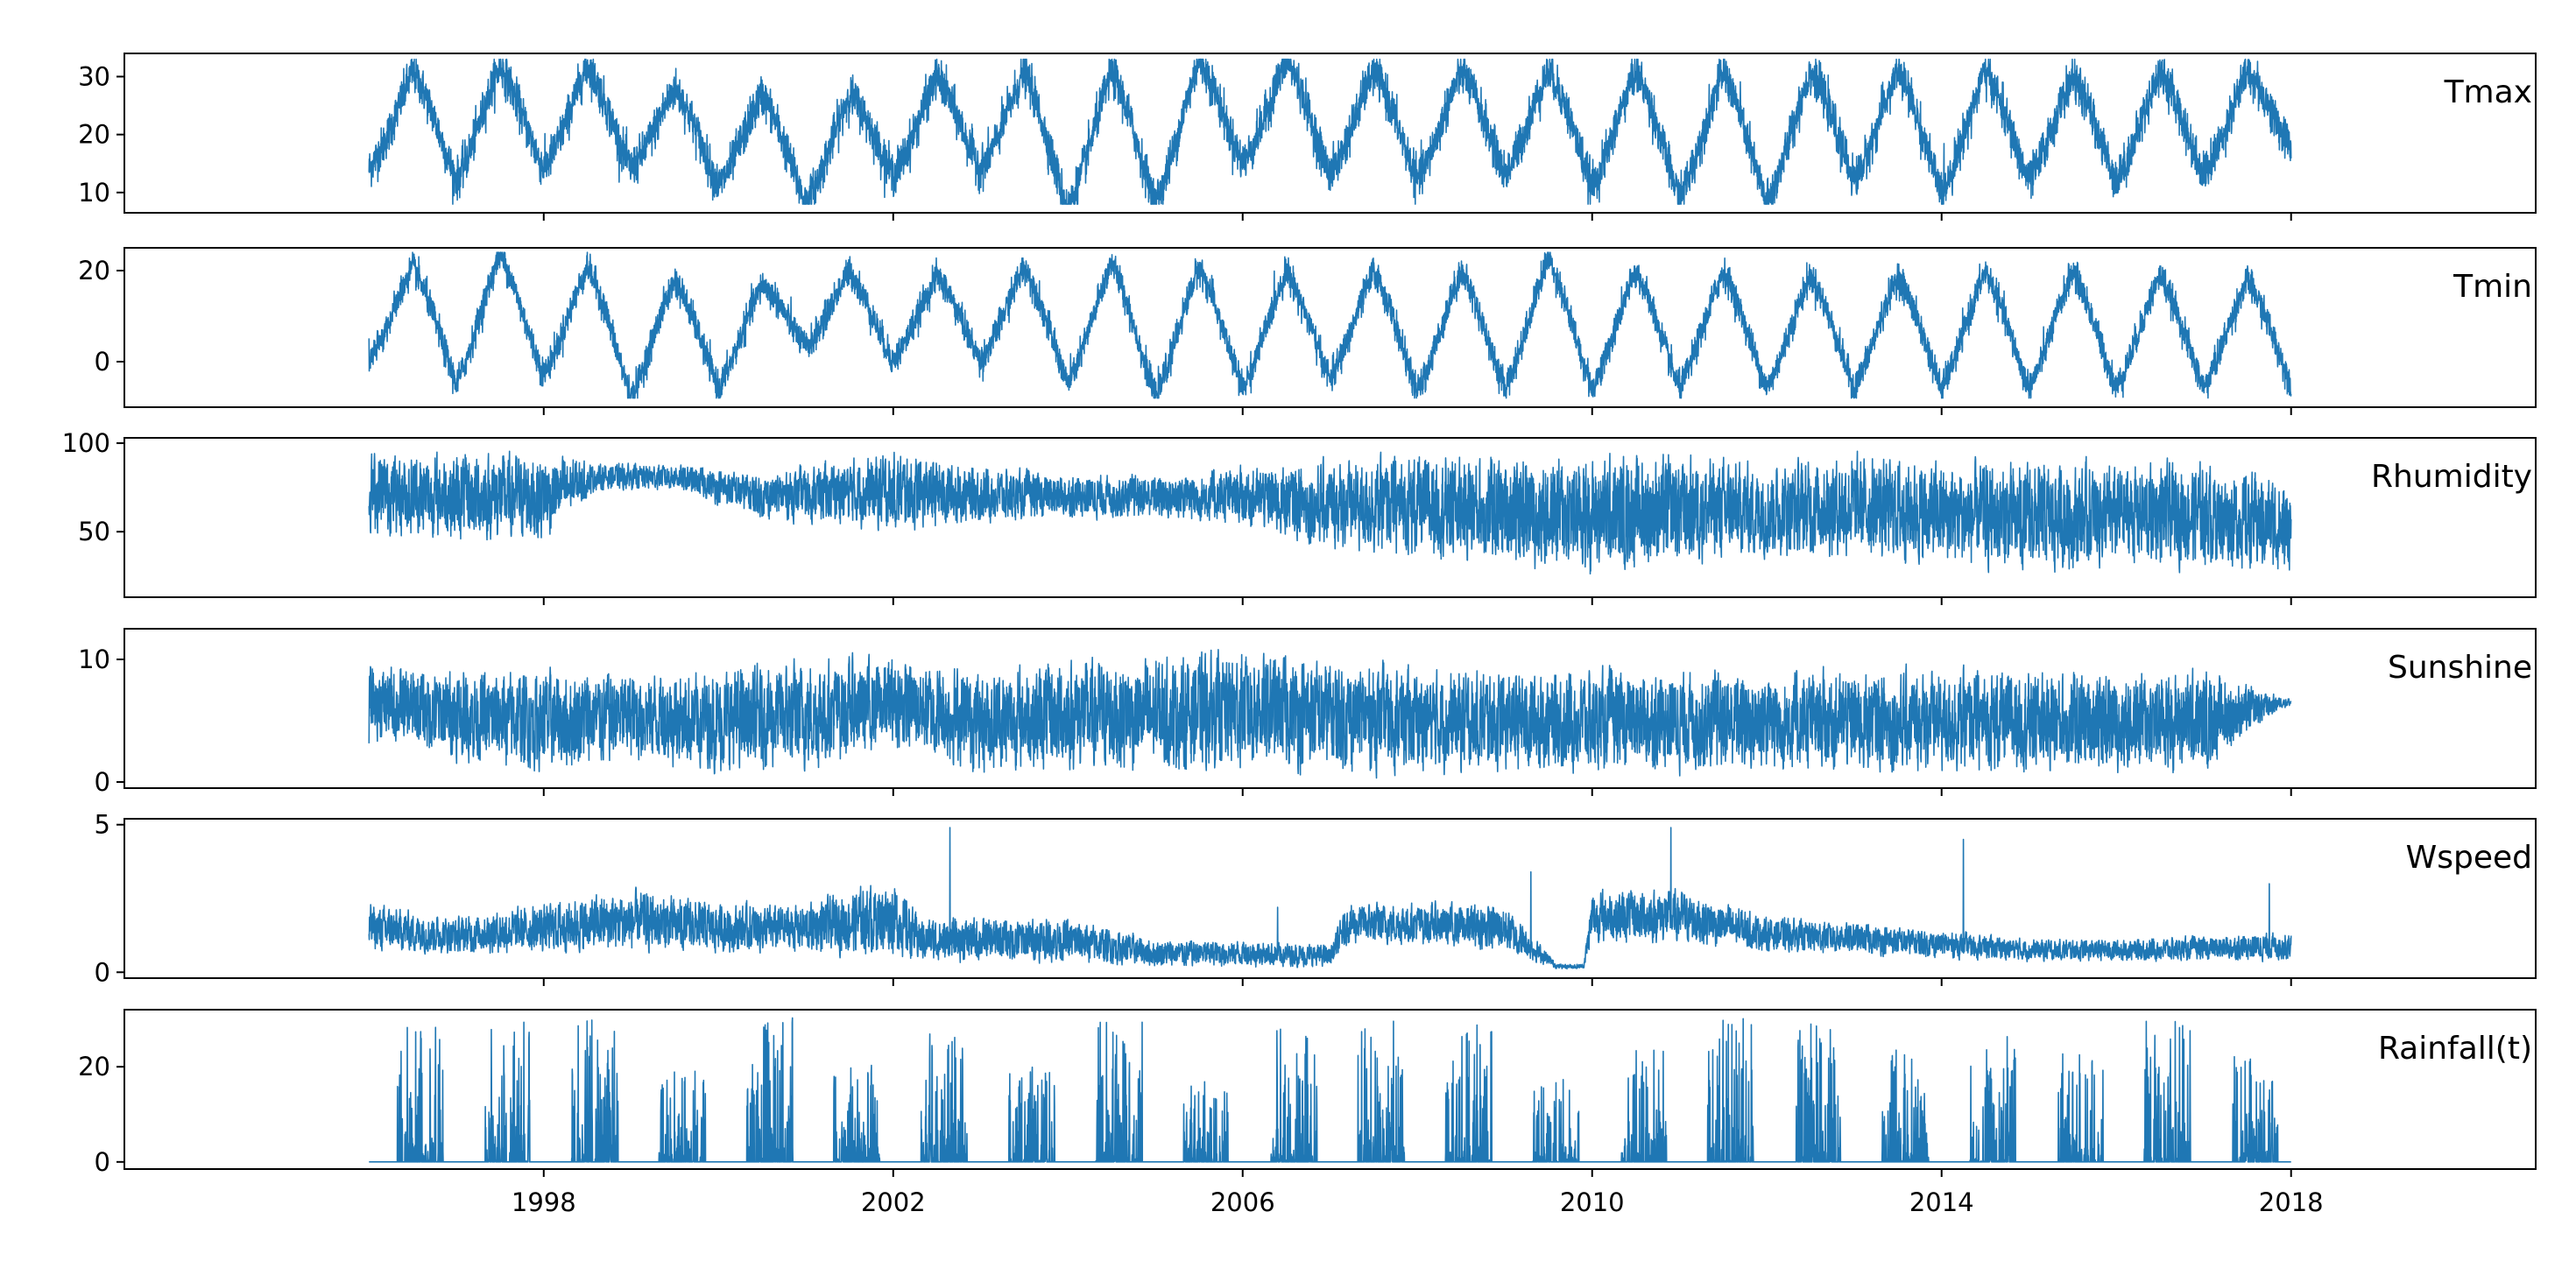  What do you see at coordinates (2291, 1202) in the screenshot?
I see `x-tick-label: 2018` at bounding box center [2291, 1202].